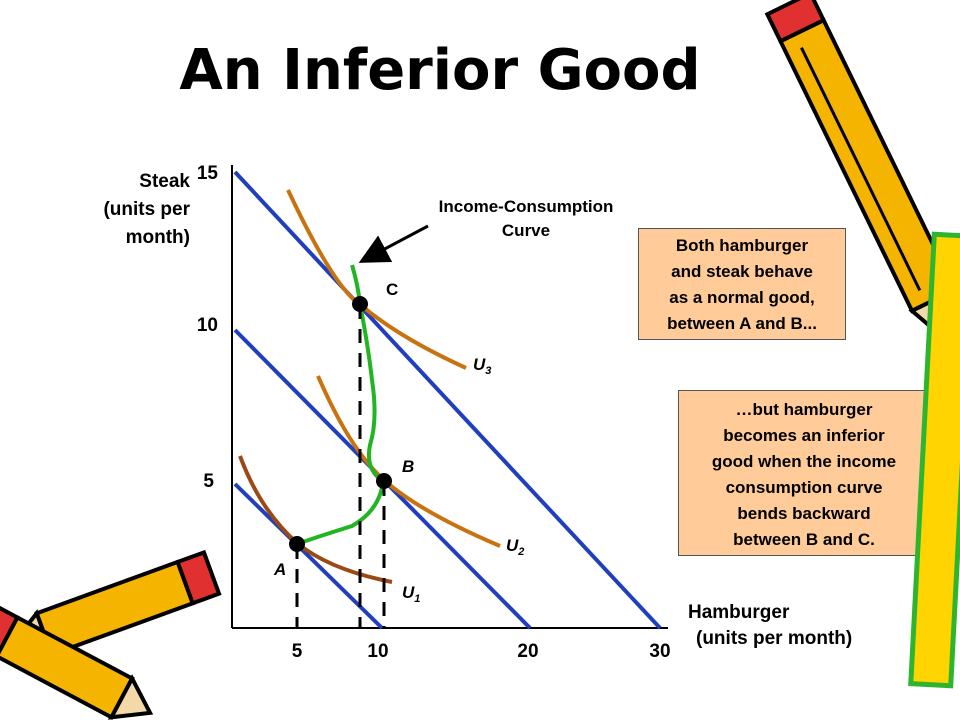 This screenshot has width=960, height=720. What do you see at coordinates (804, 487) in the screenshot?
I see `note-inferior-good-line-4: consumption curve` at bounding box center [804, 487].